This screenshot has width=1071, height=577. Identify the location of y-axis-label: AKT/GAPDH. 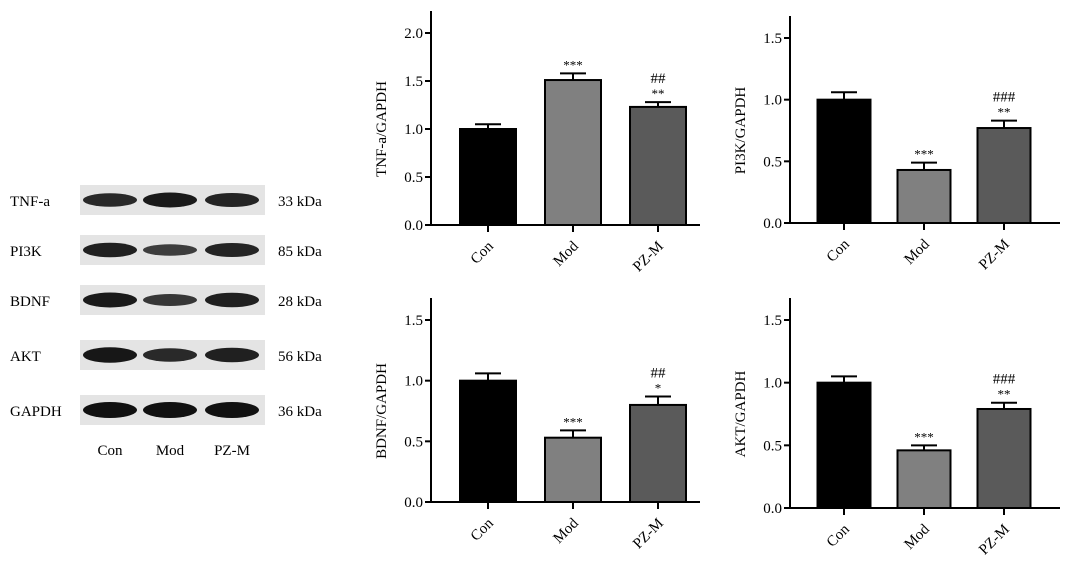
(741, 414).